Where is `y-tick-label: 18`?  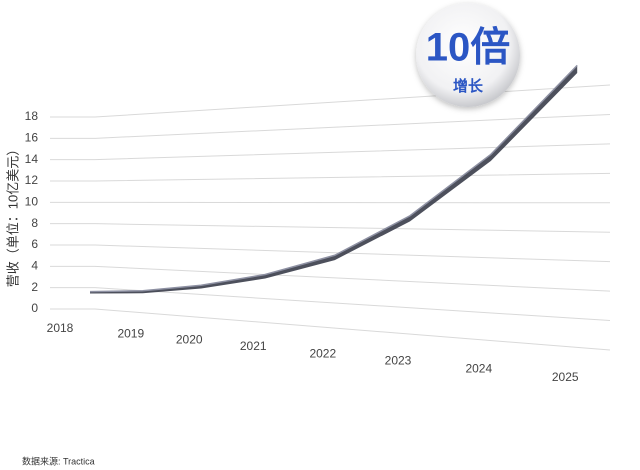 y-tick-label: 18 is located at coordinates (32, 116).